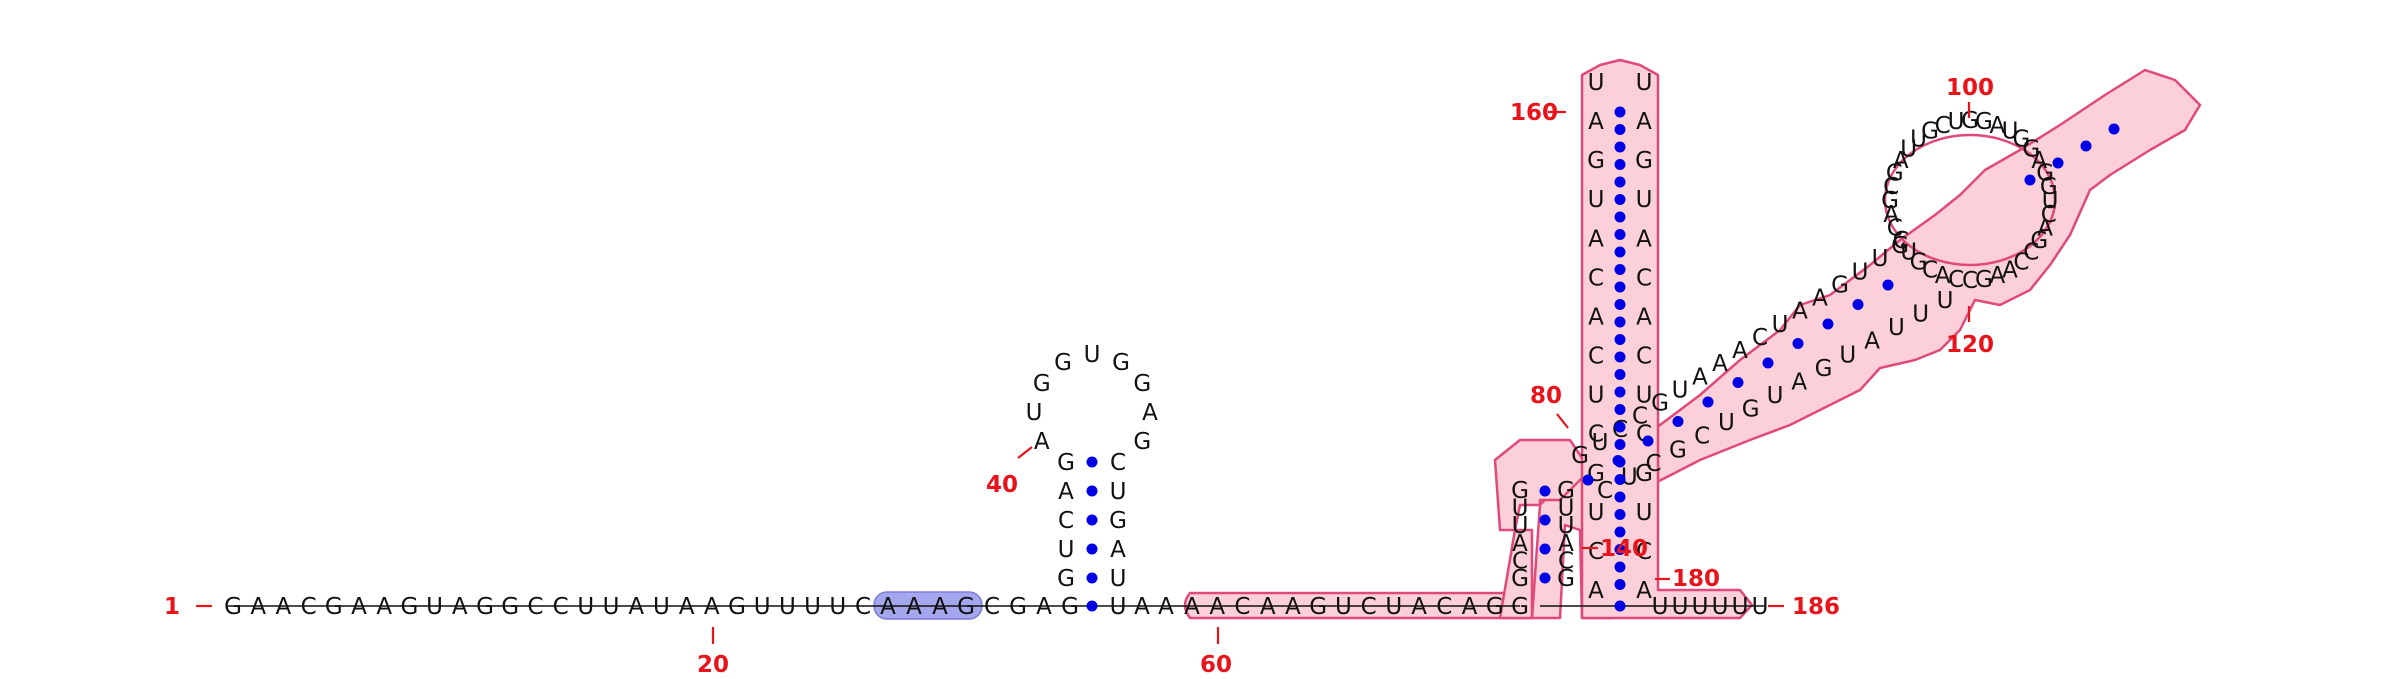 The height and width of the screenshot is (679, 2400). What do you see at coordinates (485, 607) in the screenshot?
I see `nucleotide-linear-5prime-10: G` at bounding box center [485, 607].